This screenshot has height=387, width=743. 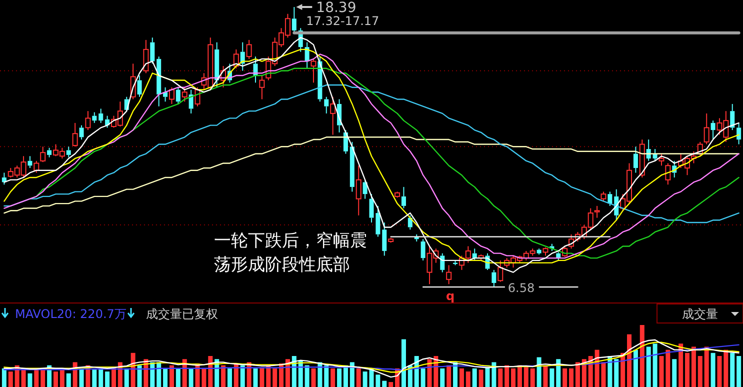 I want to click on text: 成交量已复权, so click(x=182, y=314).